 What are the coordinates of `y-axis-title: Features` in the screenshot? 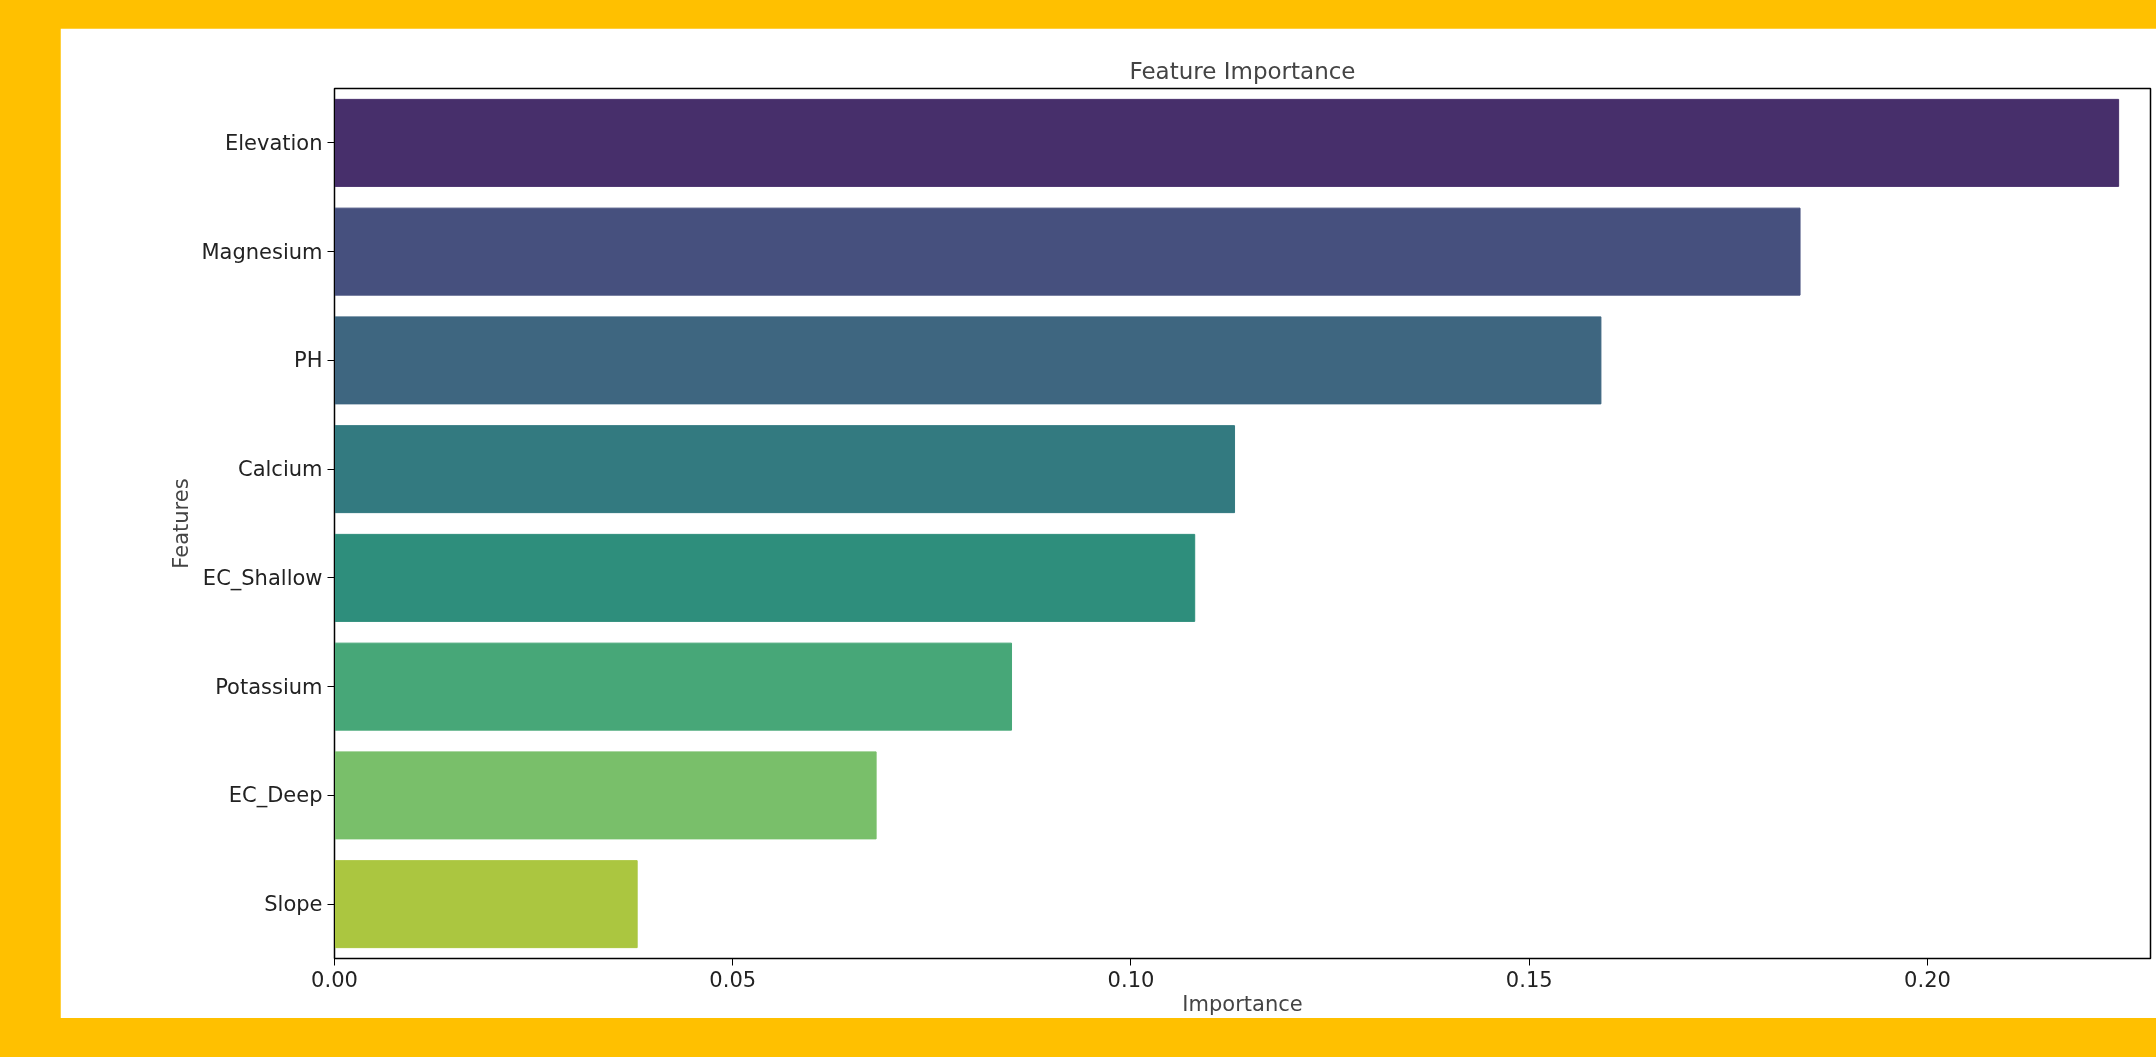 It's located at (181, 523).